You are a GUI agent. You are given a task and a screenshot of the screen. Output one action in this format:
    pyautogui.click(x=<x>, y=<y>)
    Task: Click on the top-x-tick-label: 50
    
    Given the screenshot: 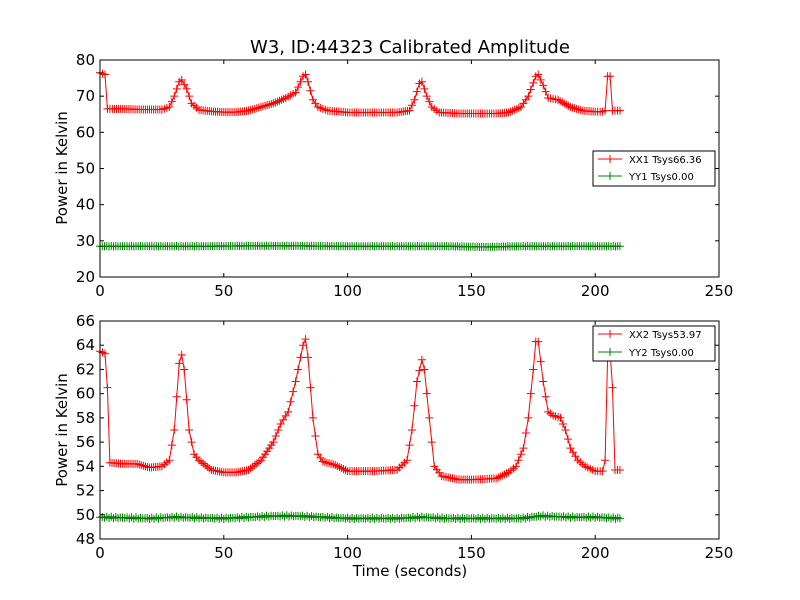 What is the action you would take?
    pyautogui.click(x=223, y=291)
    